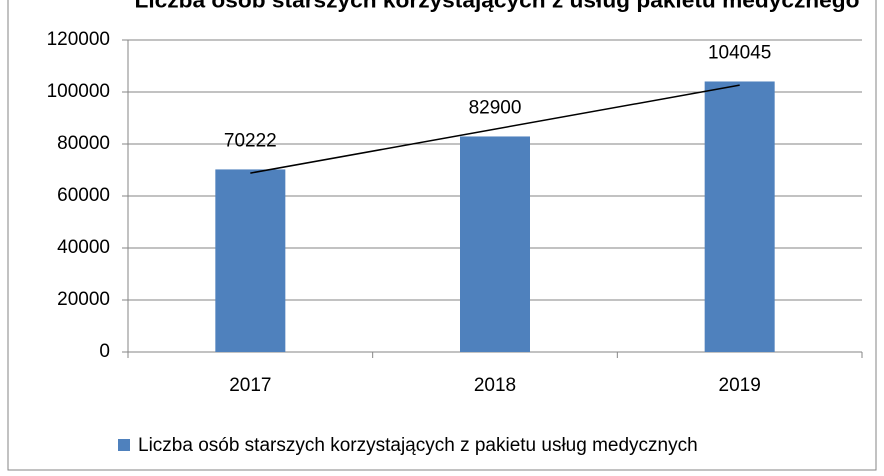 This screenshot has height=476, width=884. Describe the element at coordinates (83, 195) in the screenshot. I see `y-tick-label: 60000` at that location.